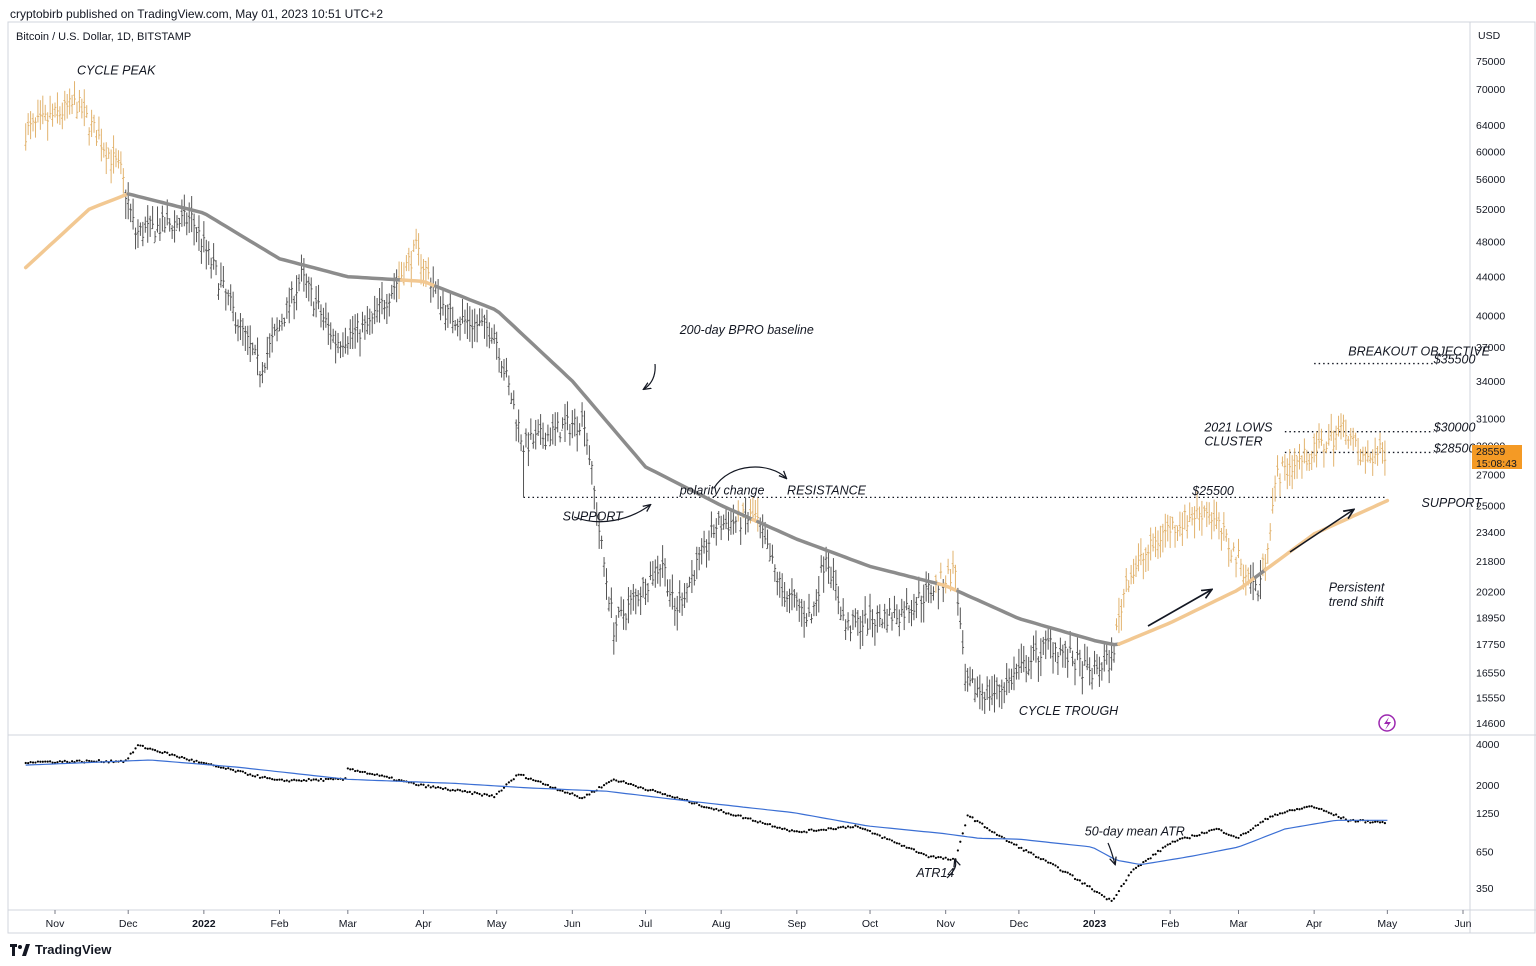 The width and height of the screenshot is (1536, 966). What do you see at coordinates (116, 71) in the screenshot?
I see `annotation-label: CYCLE PEAK` at bounding box center [116, 71].